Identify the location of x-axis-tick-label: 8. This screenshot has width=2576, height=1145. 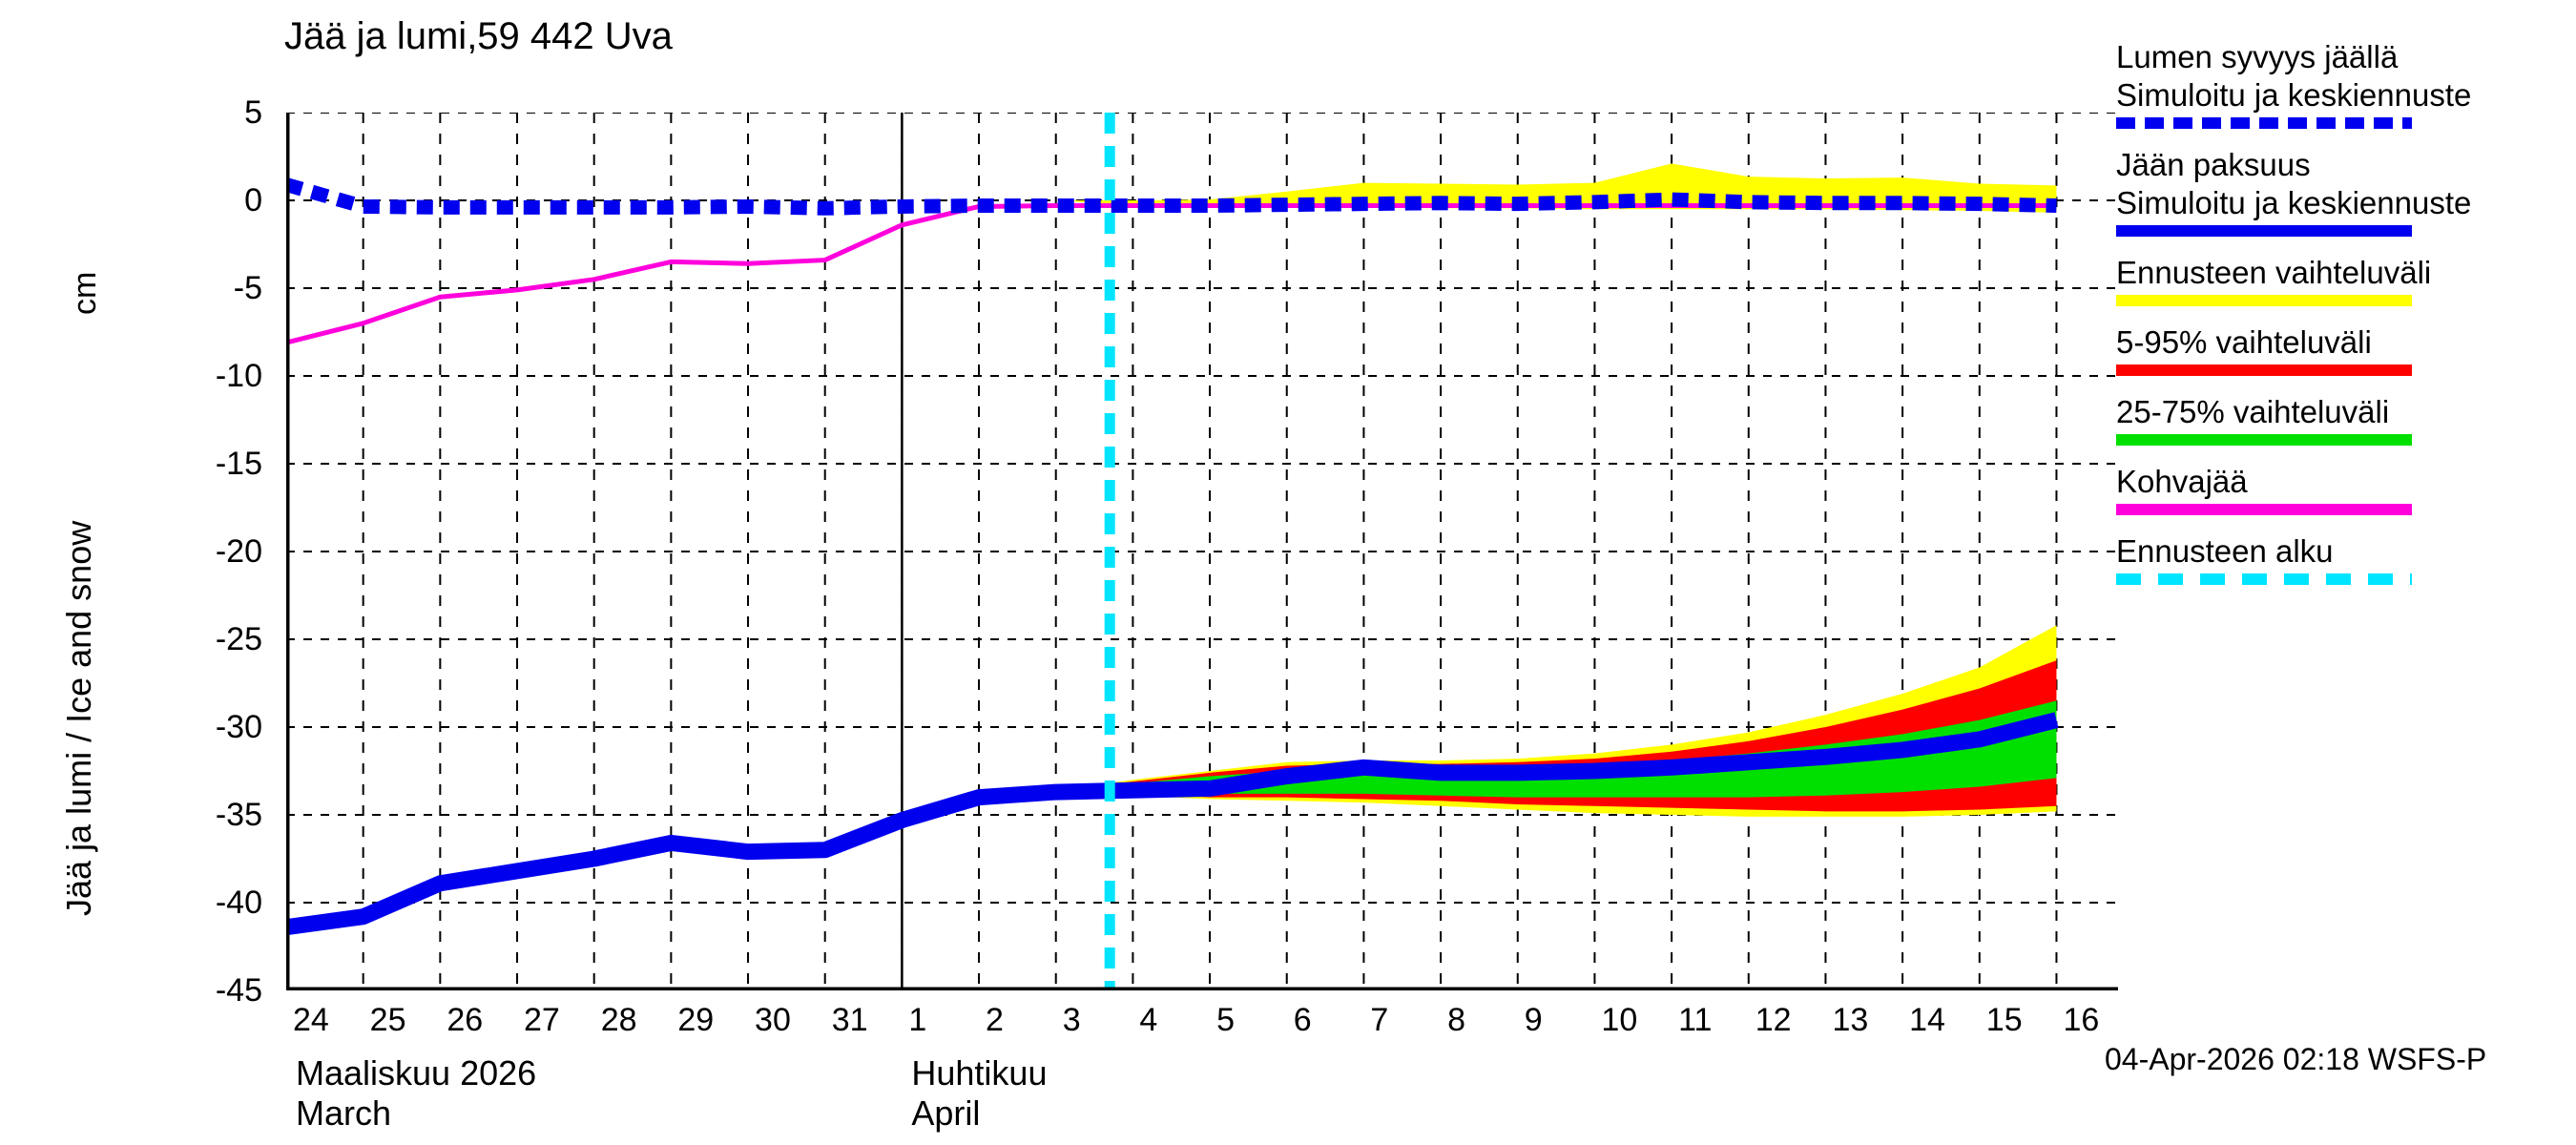
(1456, 1020).